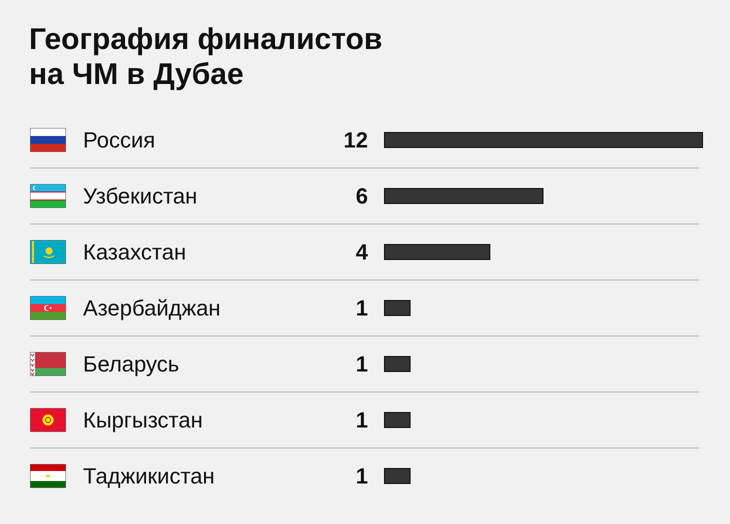 Image resolution: width=730 pixels, height=524 pixels. What do you see at coordinates (152, 308) in the screenshot?
I see `y-tick-label: Азербайджан` at bounding box center [152, 308].